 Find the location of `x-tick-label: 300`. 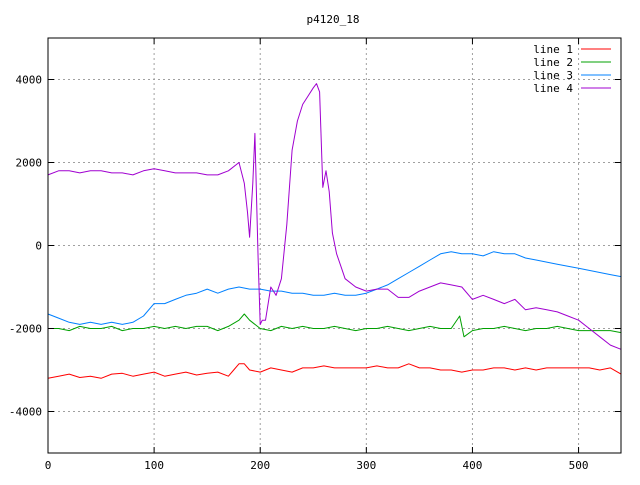

x-tick-label: 300 is located at coordinates (366, 465).